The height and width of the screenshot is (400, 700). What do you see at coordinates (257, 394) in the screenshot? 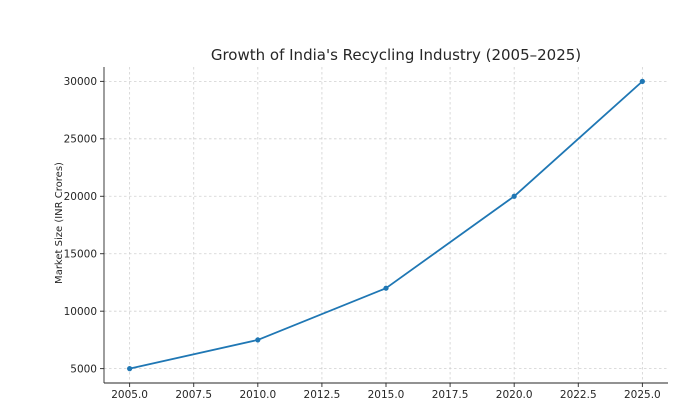
I see `x-tick-label: 2010.0` at bounding box center [257, 394].